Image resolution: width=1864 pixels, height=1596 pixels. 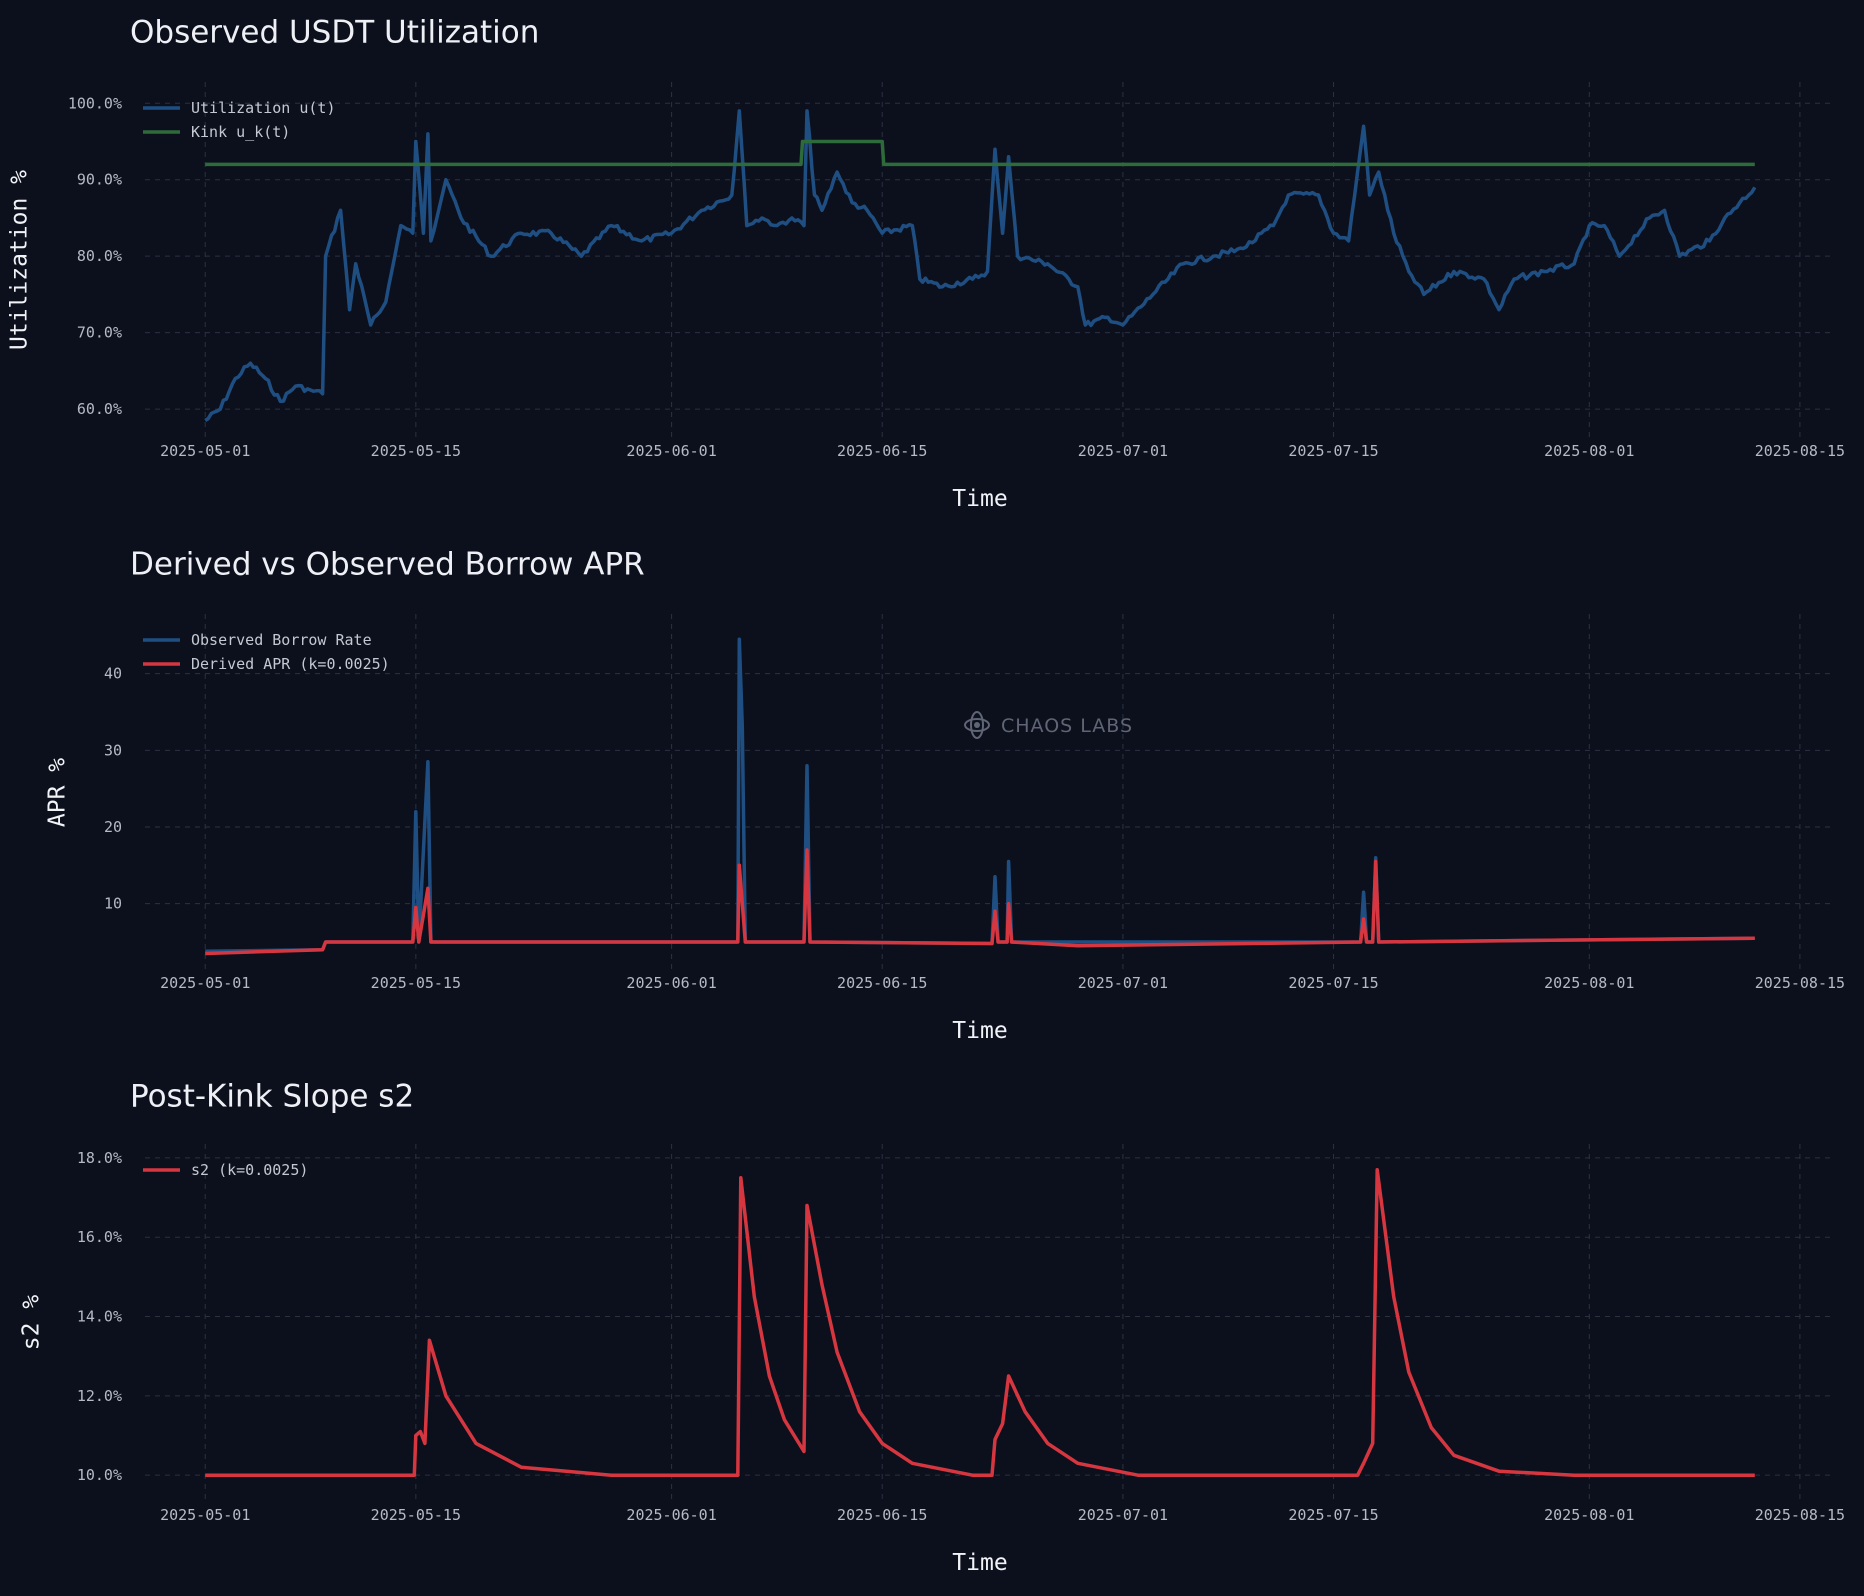 I want to click on y-tick-label: 90.0%, so click(x=99, y=180).